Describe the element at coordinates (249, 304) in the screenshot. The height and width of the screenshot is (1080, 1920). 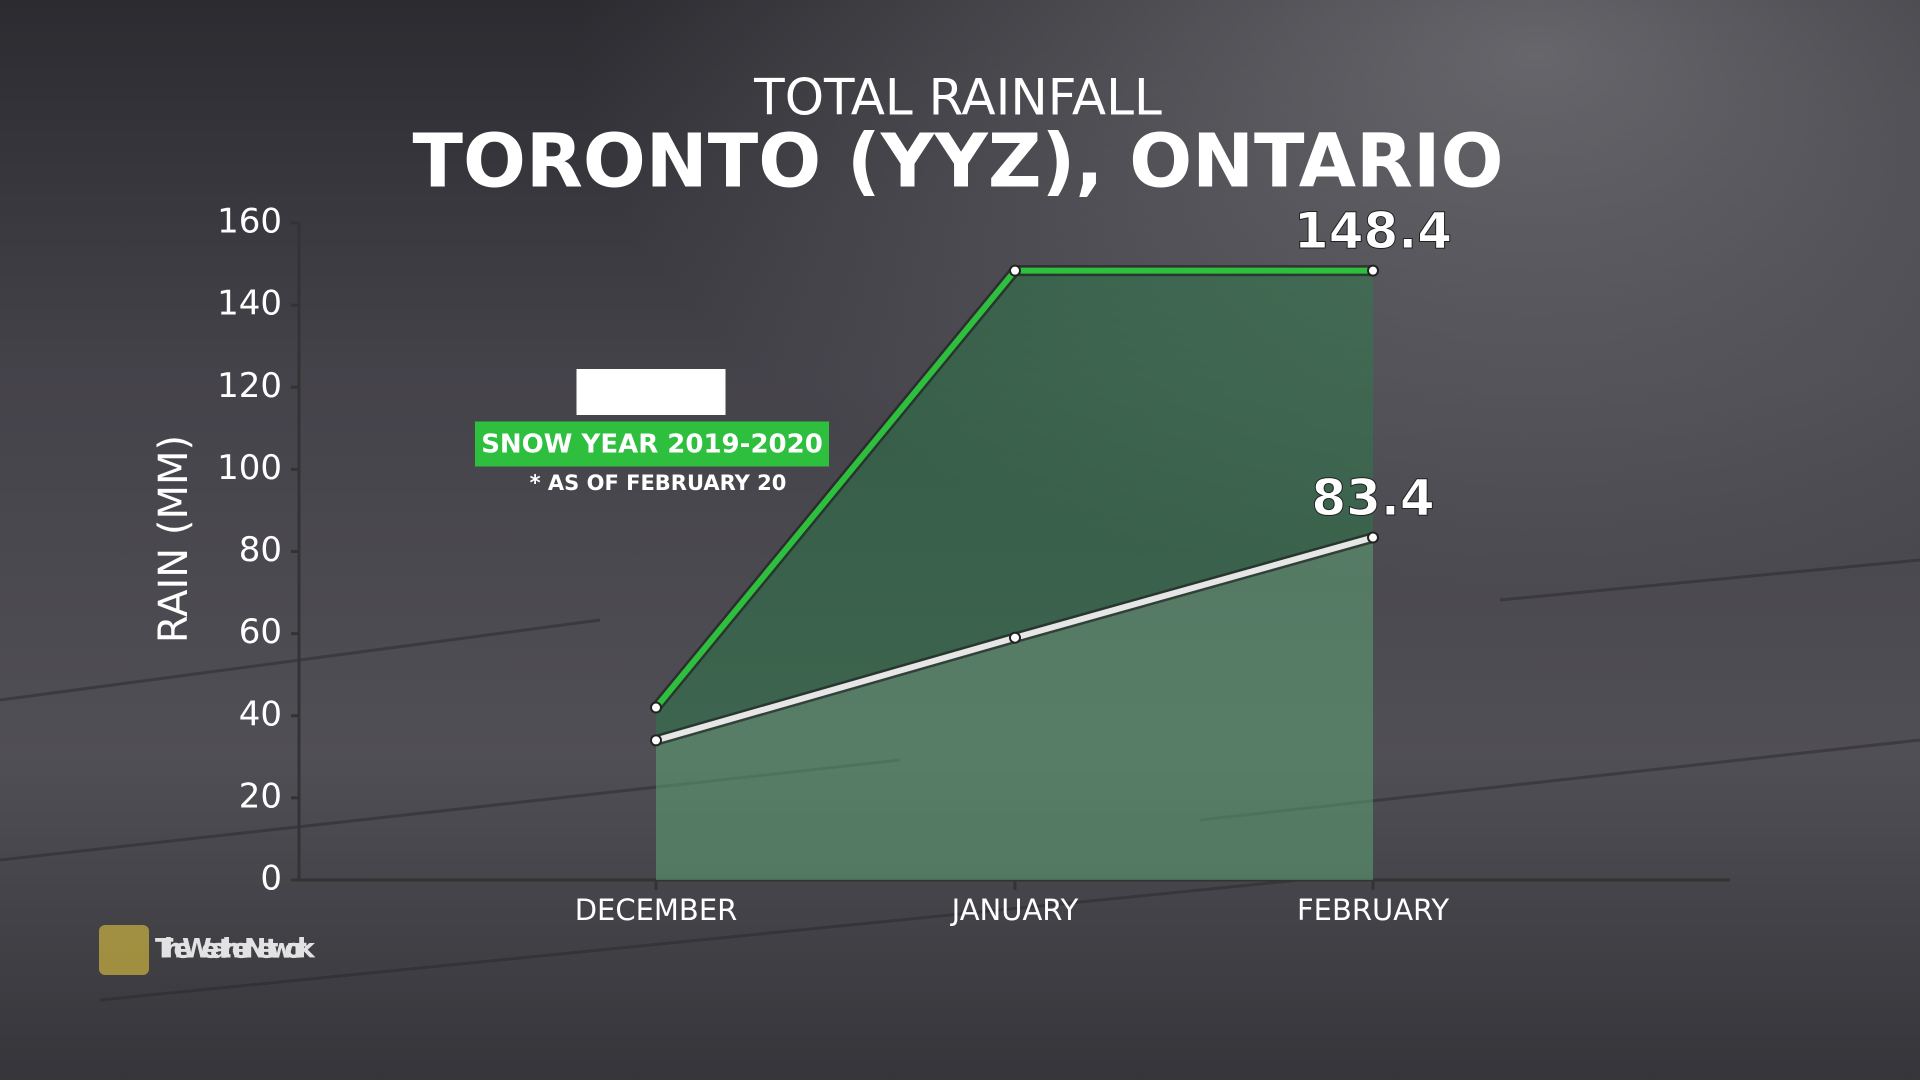
I see `y-tick-label: 140` at that location.